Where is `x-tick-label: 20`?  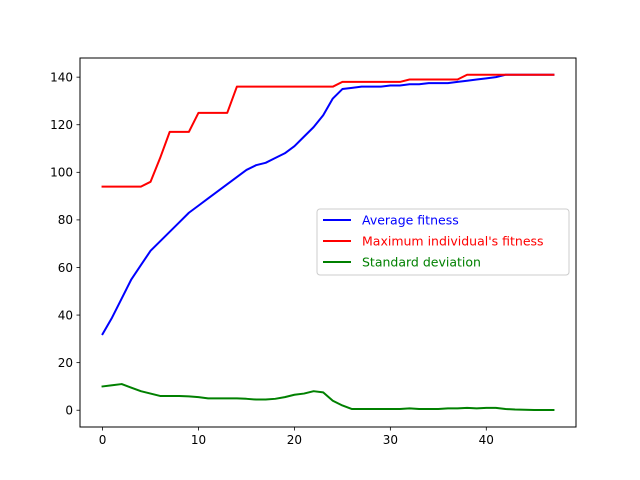 x-tick-label: 20 is located at coordinates (294, 440).